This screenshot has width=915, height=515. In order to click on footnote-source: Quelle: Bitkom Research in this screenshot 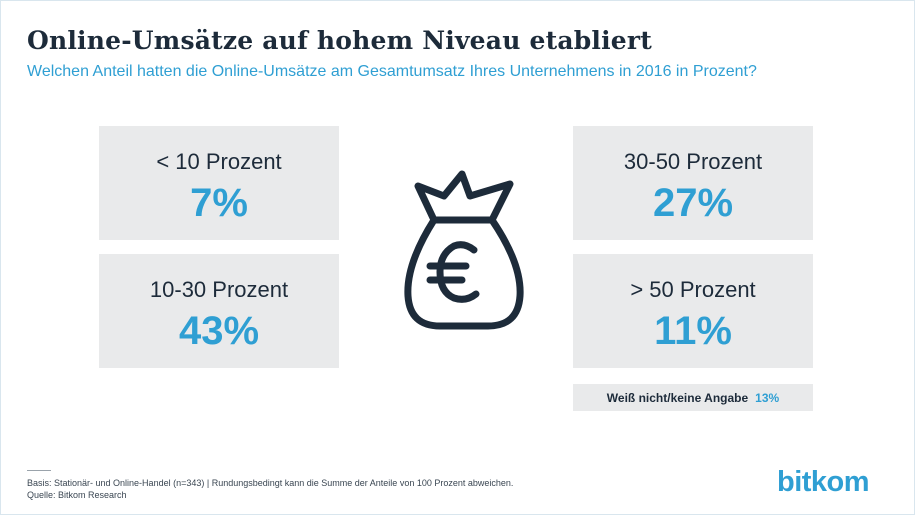, I will do `click(77, 495)`.